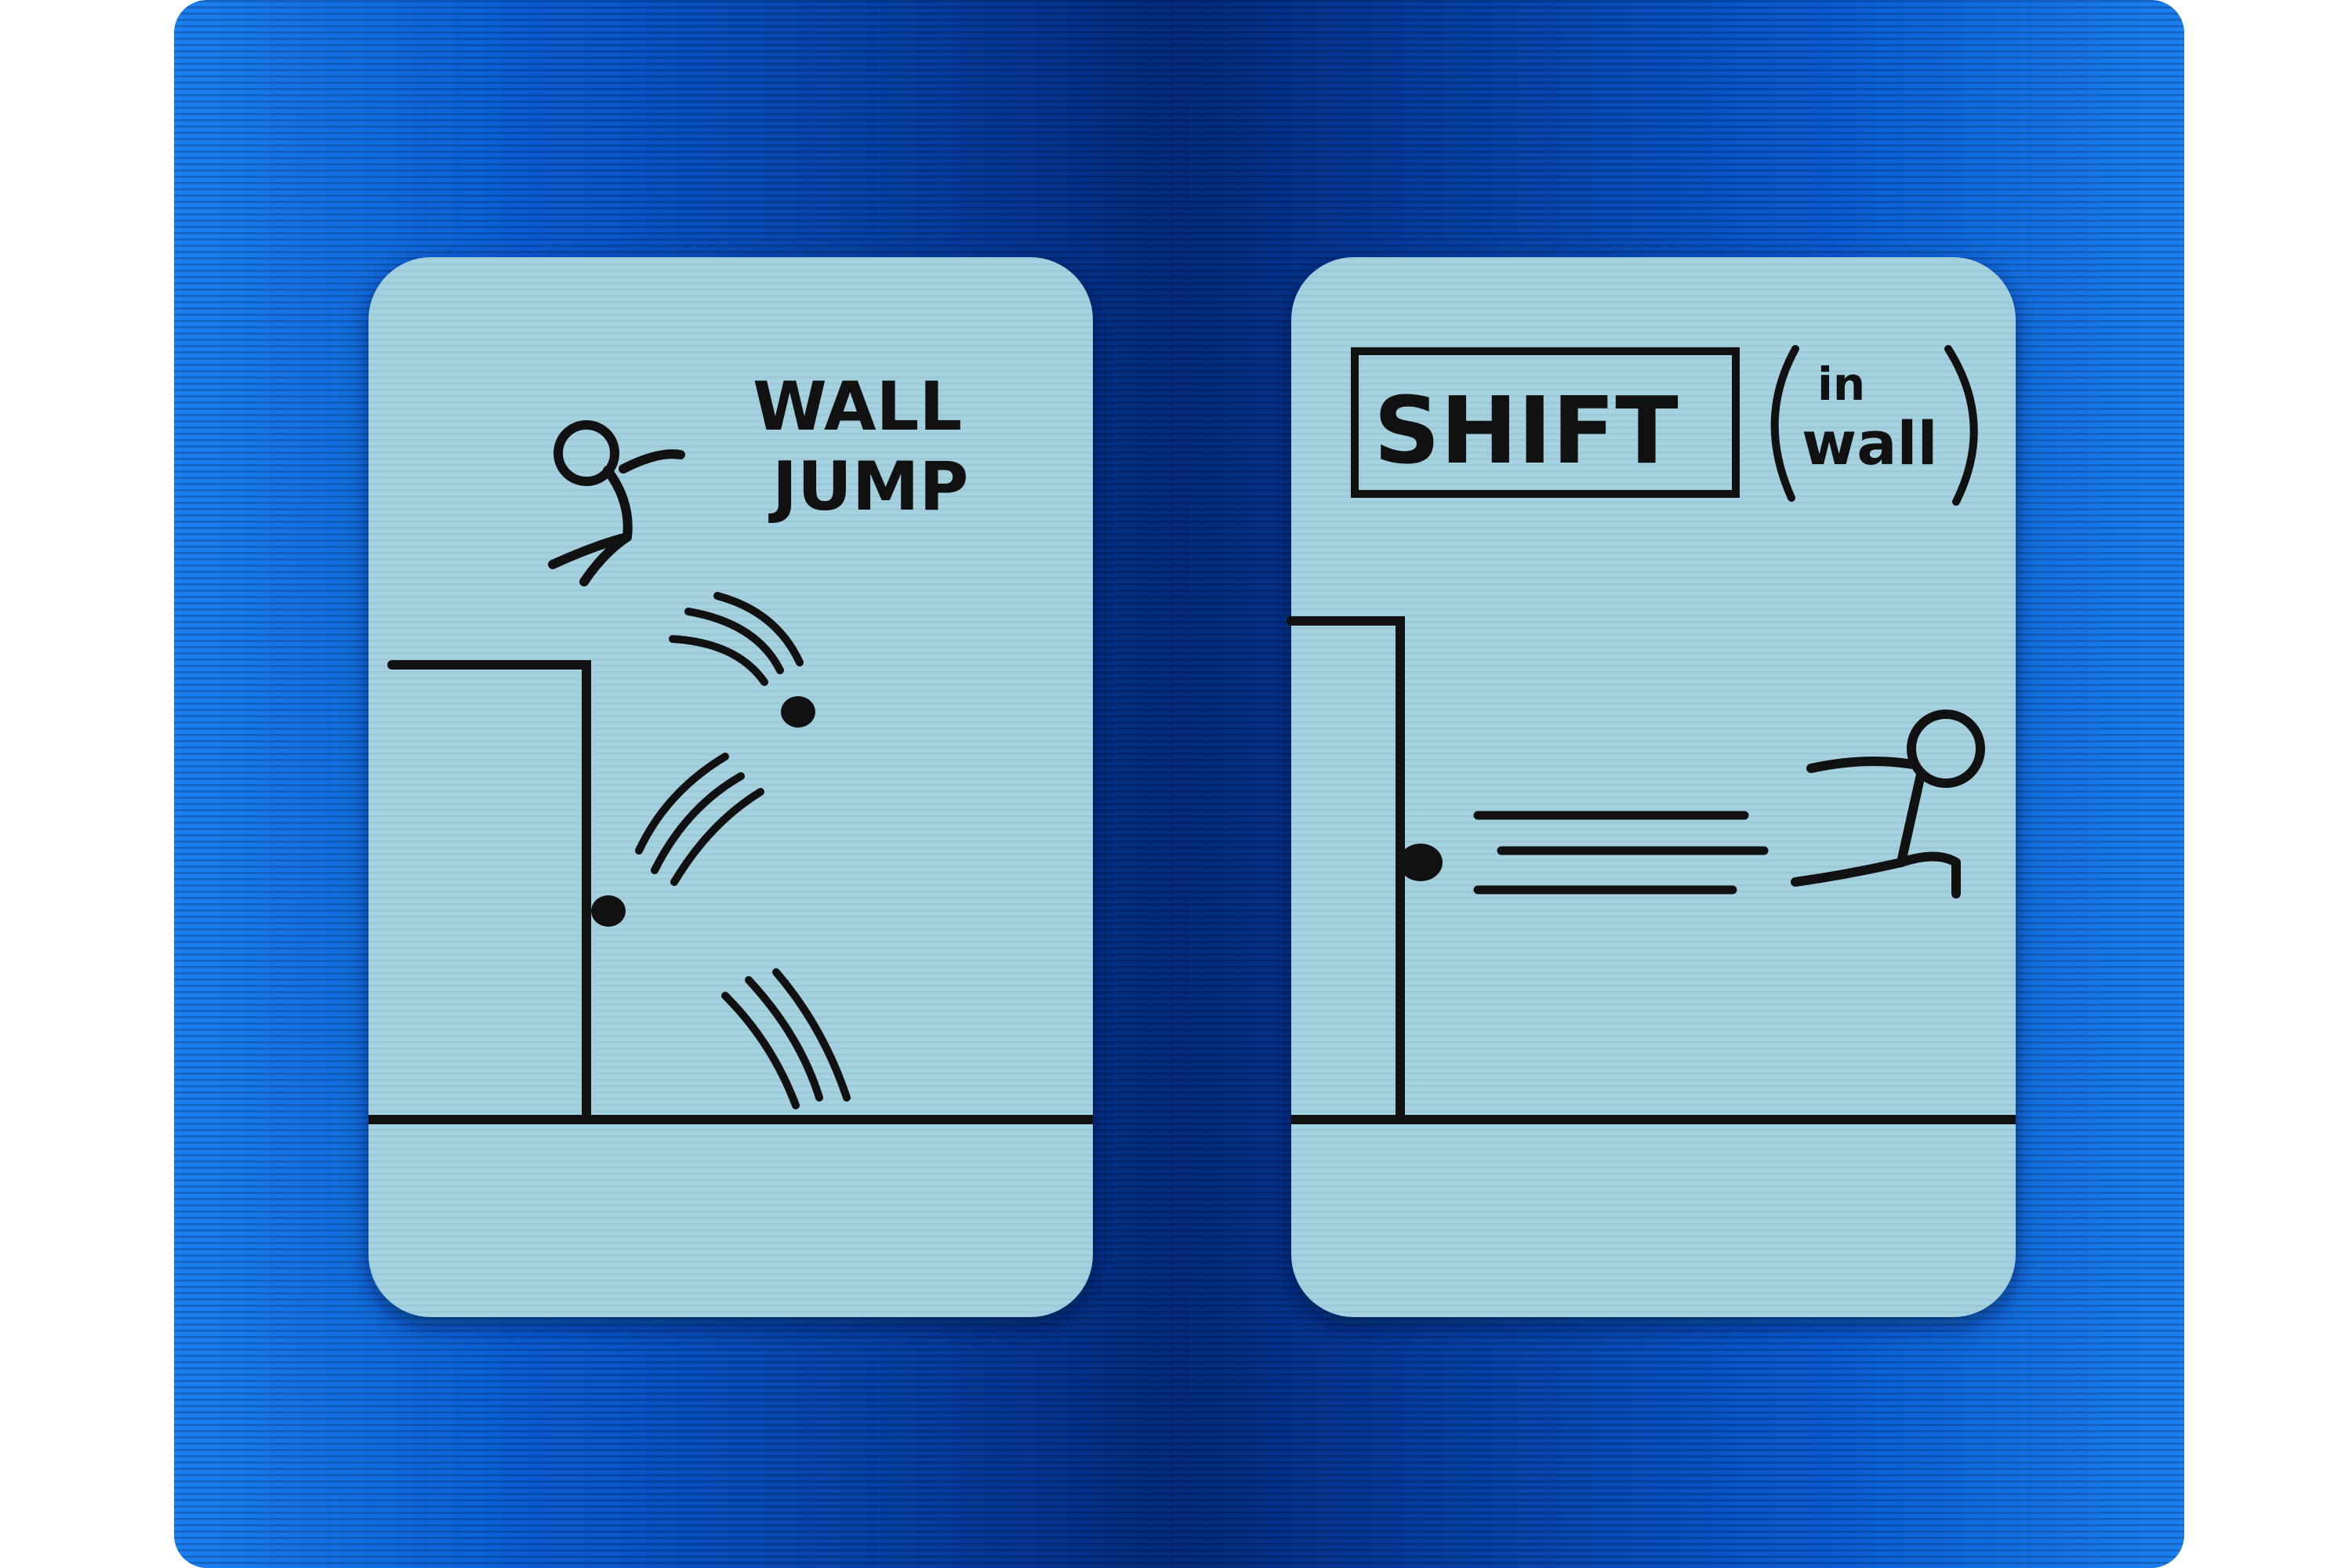 Image resolution: width=2352 pixels, height=1568 pixels. I want to click on shift-key-label: SHIFT, so click(1526, 431).